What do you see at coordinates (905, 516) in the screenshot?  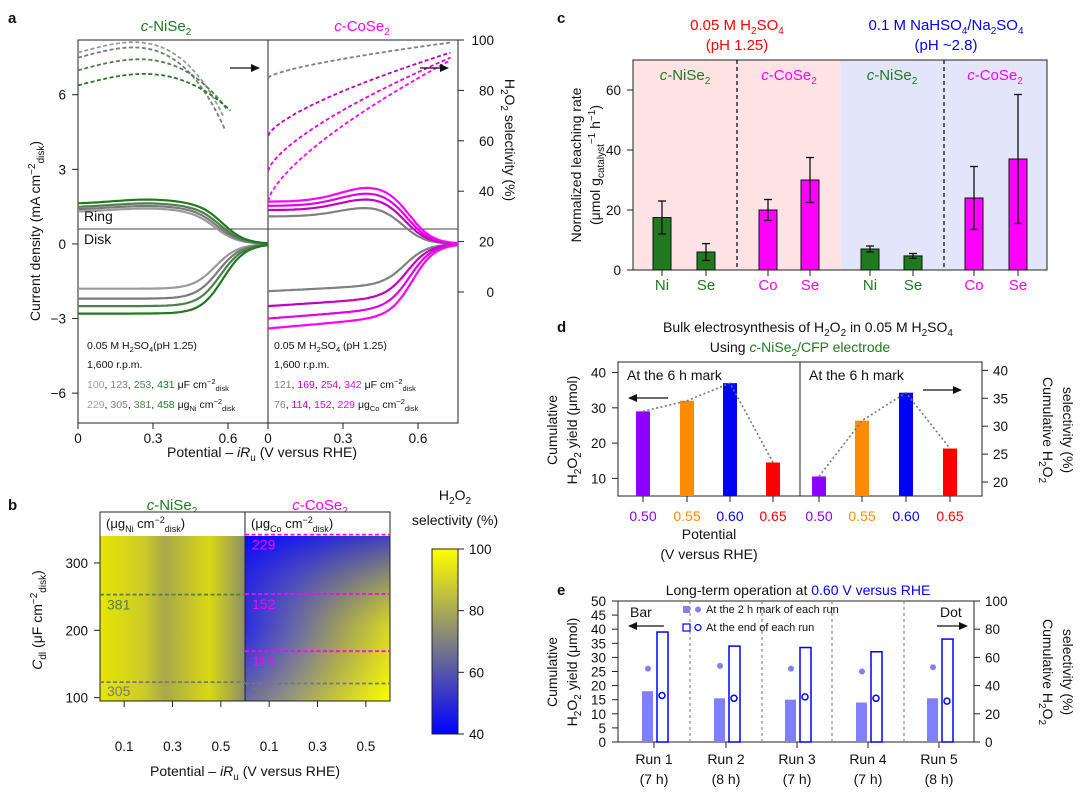 I see `d-x-tick-label: 0.60` at bounding box center [905, 516].